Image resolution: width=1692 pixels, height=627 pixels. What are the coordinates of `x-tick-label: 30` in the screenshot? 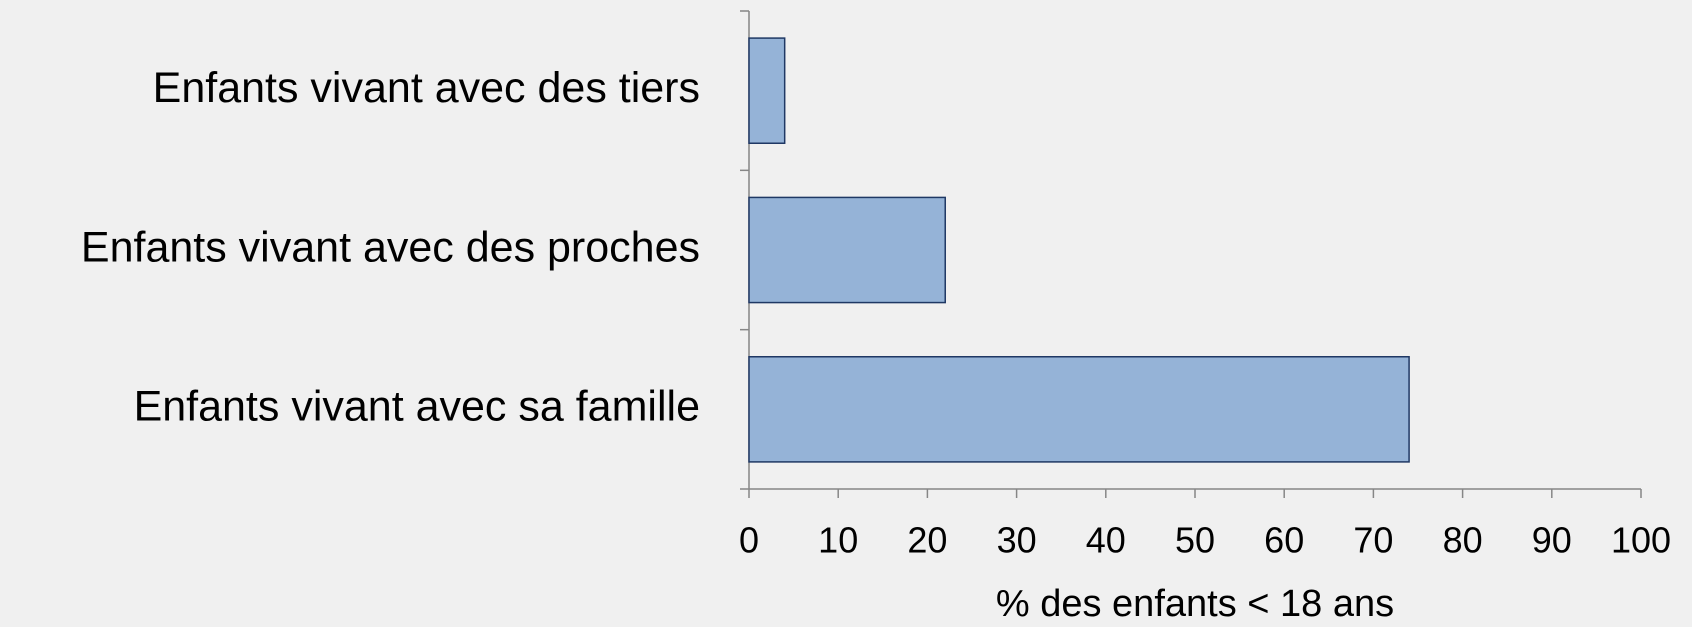 It's located at (1017, 540).